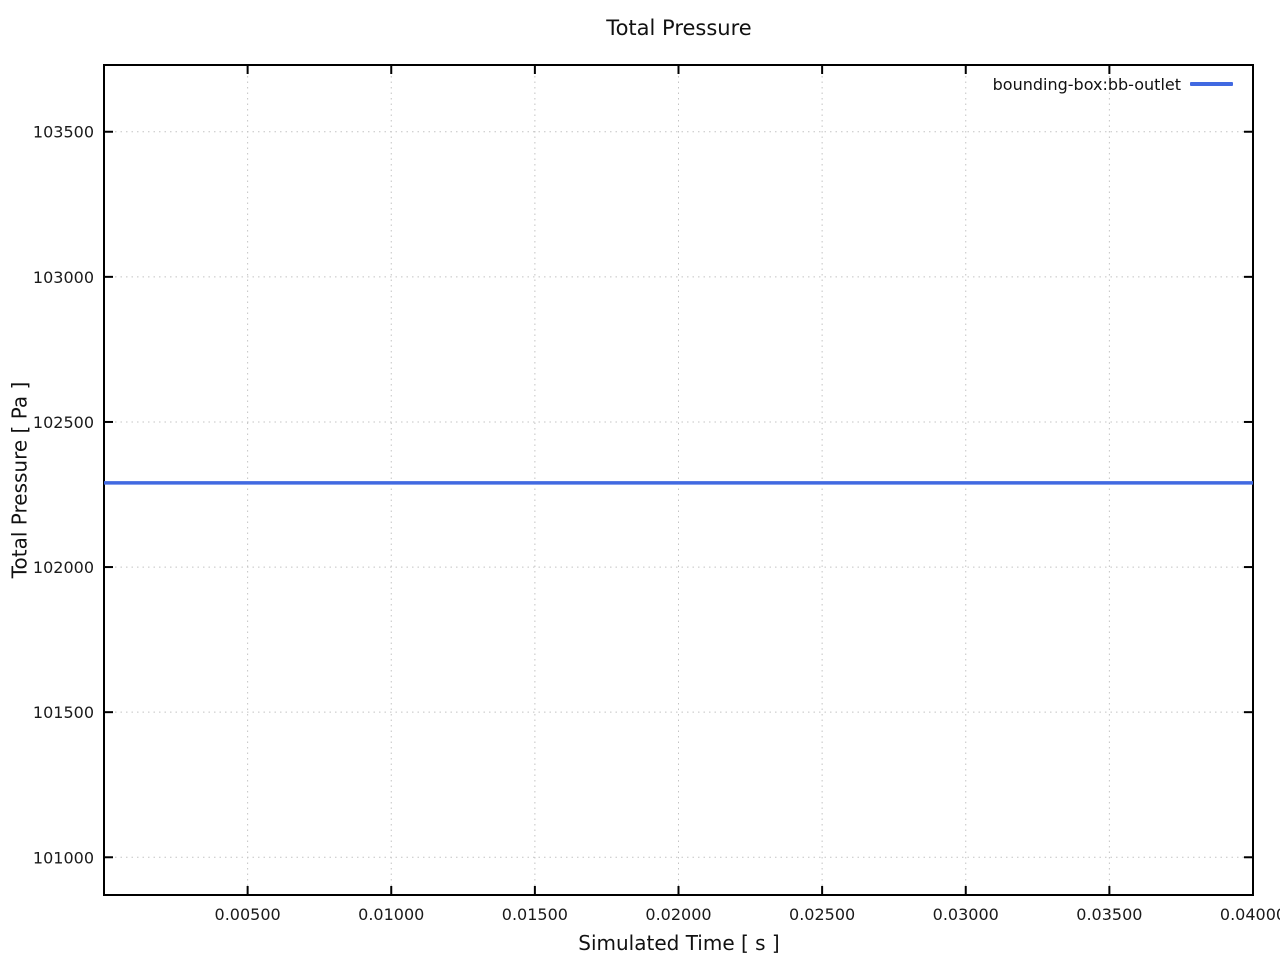 The width and height of the screenshot is (1280, 960). I want to click on legend-line-sample, so click(1211, 84).